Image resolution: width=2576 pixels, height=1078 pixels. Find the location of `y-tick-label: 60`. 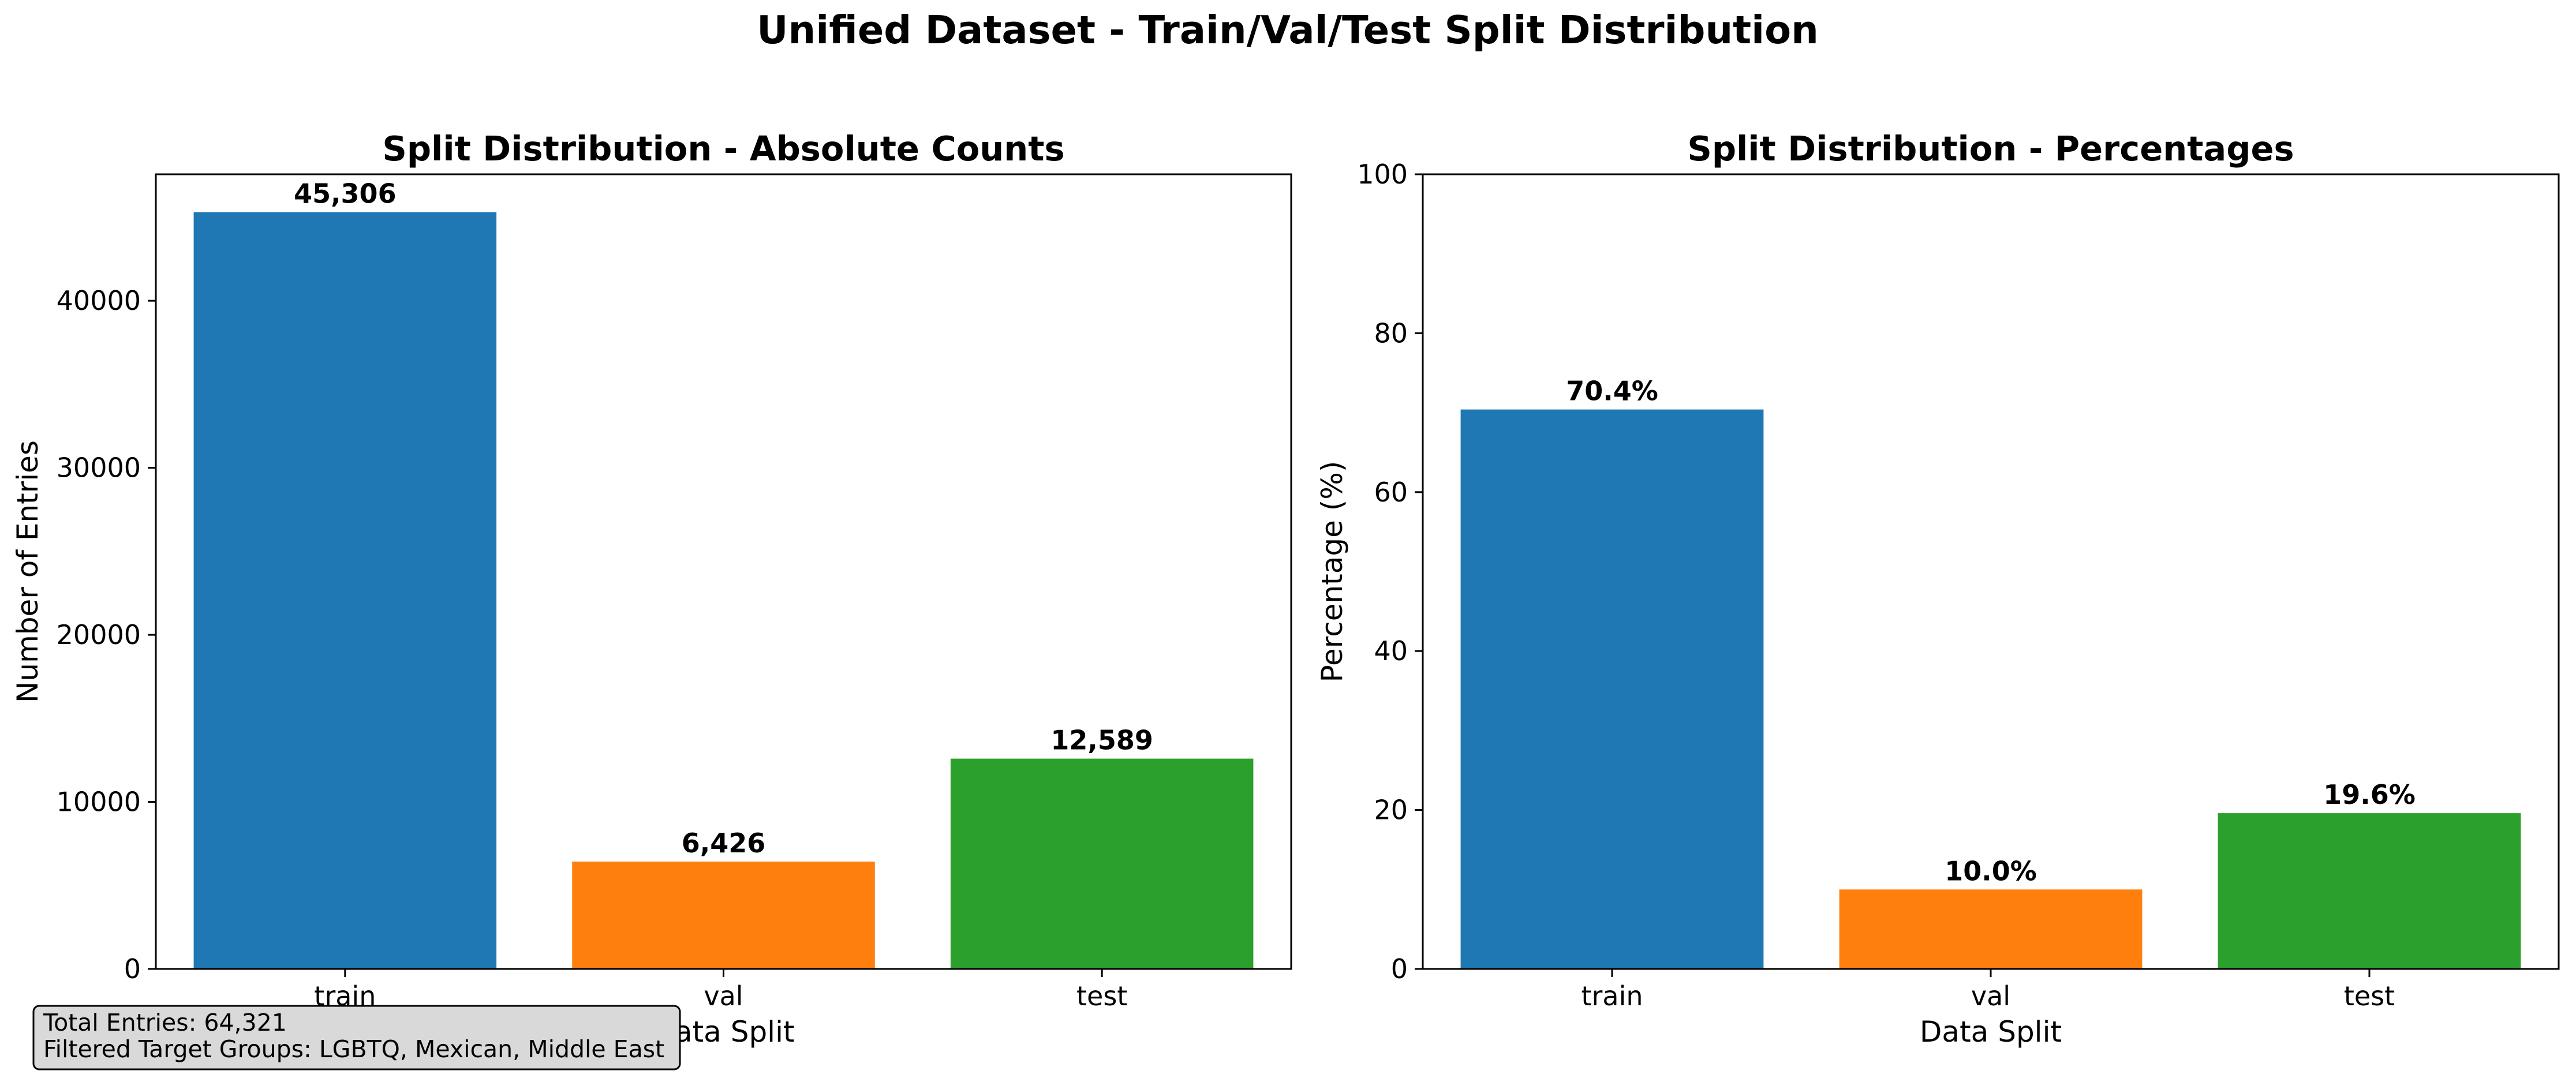

y-tick-label: 60 is located at coordinates (1391, 492).